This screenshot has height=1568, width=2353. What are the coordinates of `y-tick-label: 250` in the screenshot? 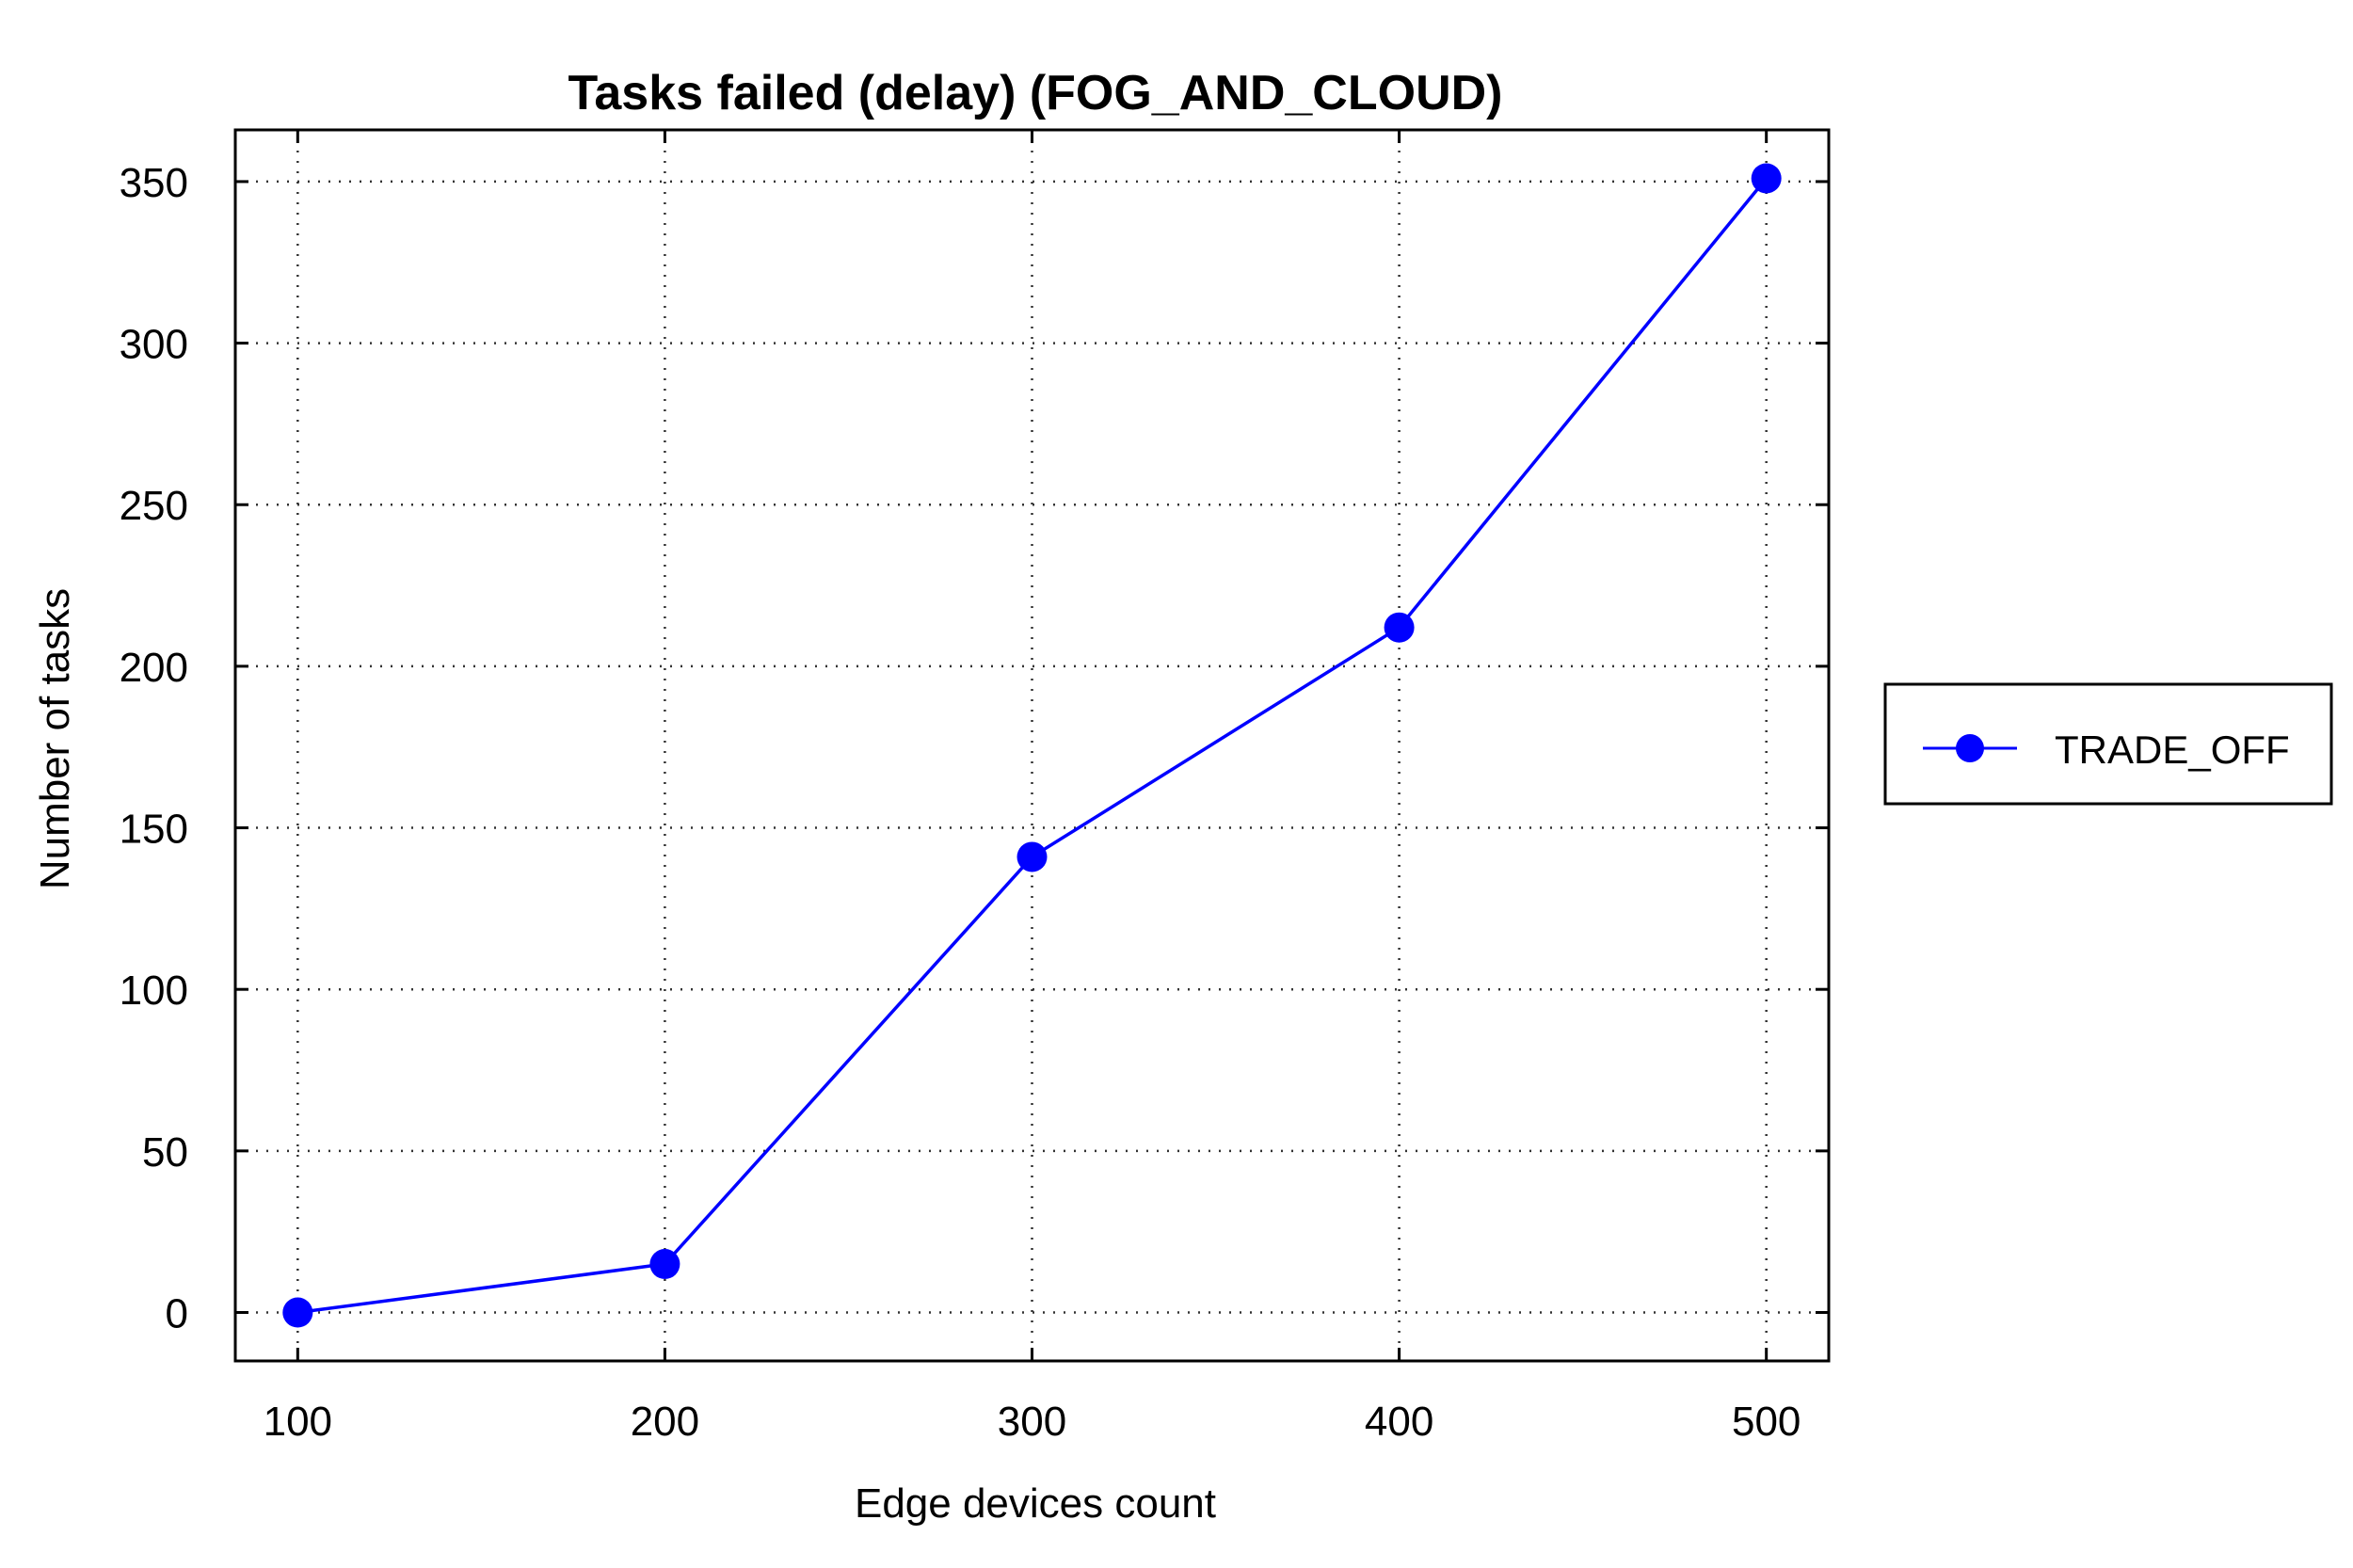 It's located at (154, 506).